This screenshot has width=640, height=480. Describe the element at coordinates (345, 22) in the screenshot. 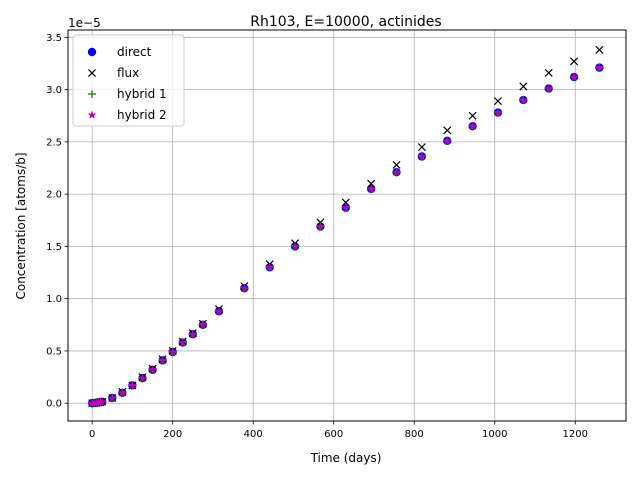

I see `chart-title: Rh103, E=10000, actinides` at that location.